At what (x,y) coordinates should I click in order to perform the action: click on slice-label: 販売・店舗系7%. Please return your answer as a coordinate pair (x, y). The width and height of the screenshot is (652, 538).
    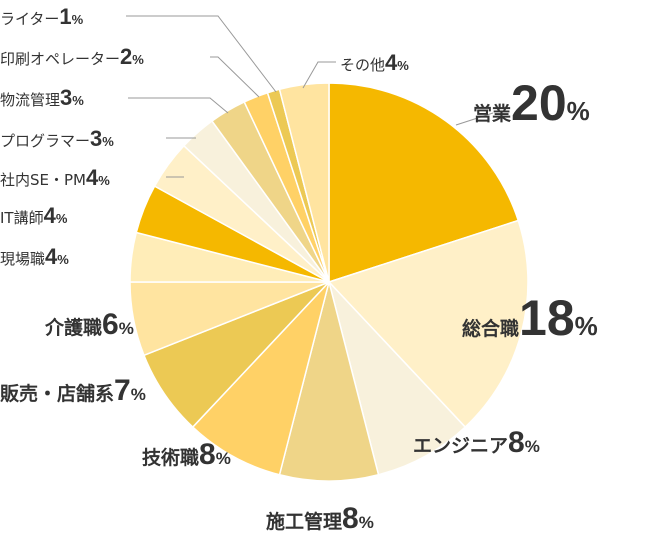
    Looking at the image, I should click on (73, 391).